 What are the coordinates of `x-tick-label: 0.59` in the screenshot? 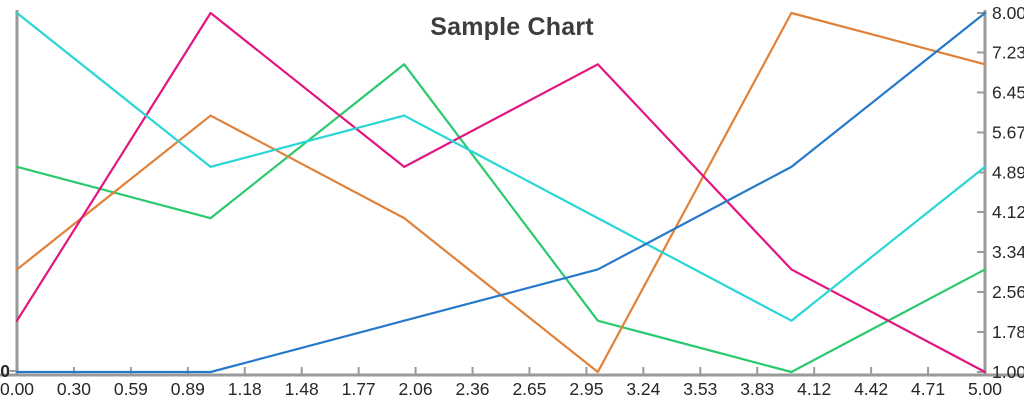 It's located at (131, 389).